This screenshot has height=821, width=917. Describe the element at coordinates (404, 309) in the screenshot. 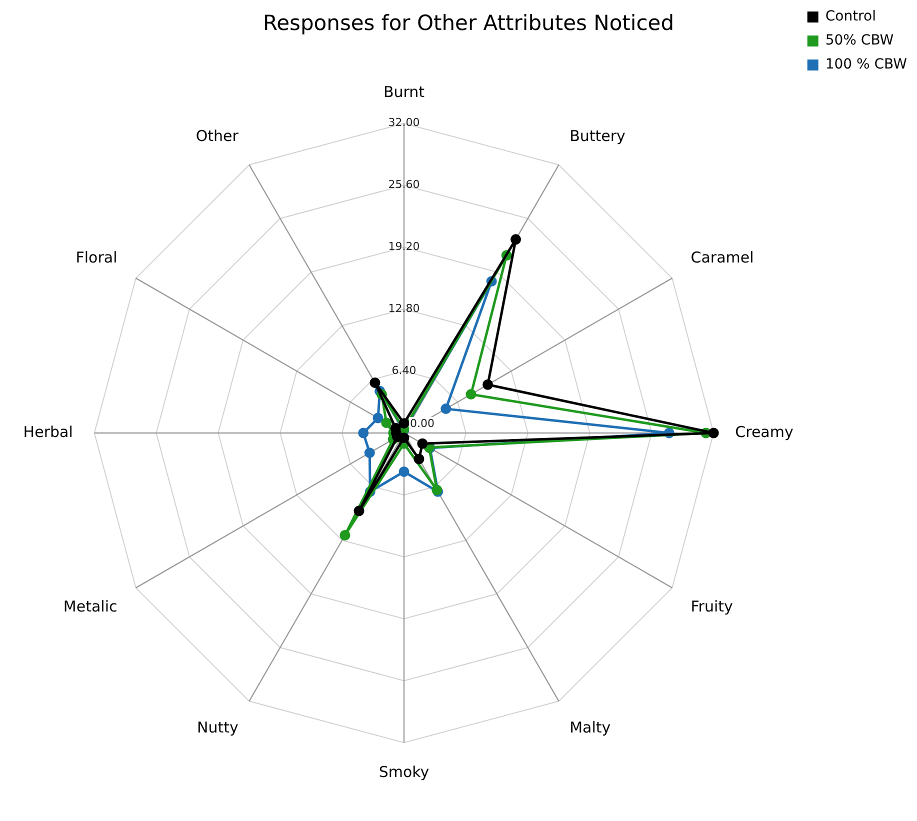

I see `y-tick-label: 12.80` at that location.